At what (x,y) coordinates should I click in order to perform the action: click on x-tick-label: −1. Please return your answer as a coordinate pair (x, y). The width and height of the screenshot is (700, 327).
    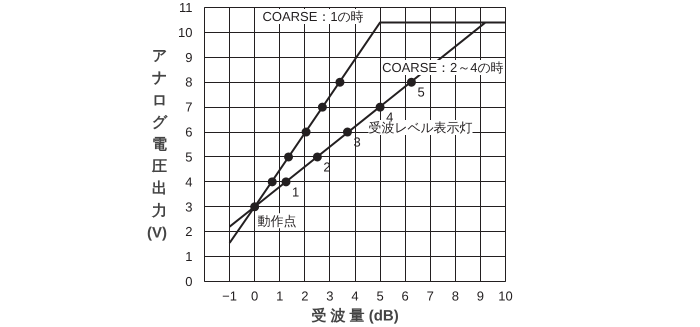
    Looking at the image, I should click on (229, 296).